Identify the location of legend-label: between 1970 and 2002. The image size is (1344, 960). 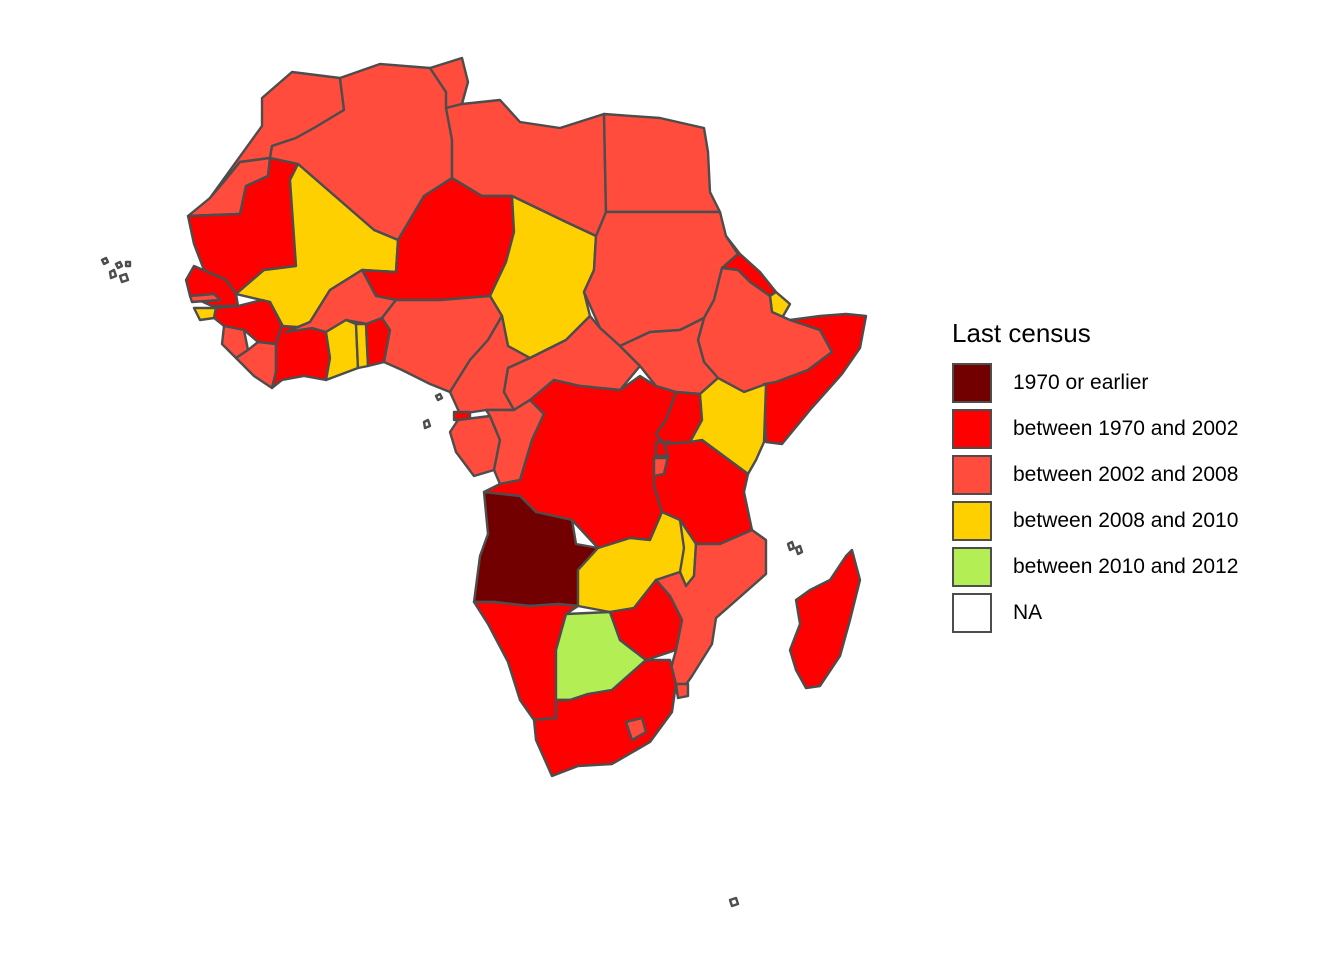
(1126, 428).